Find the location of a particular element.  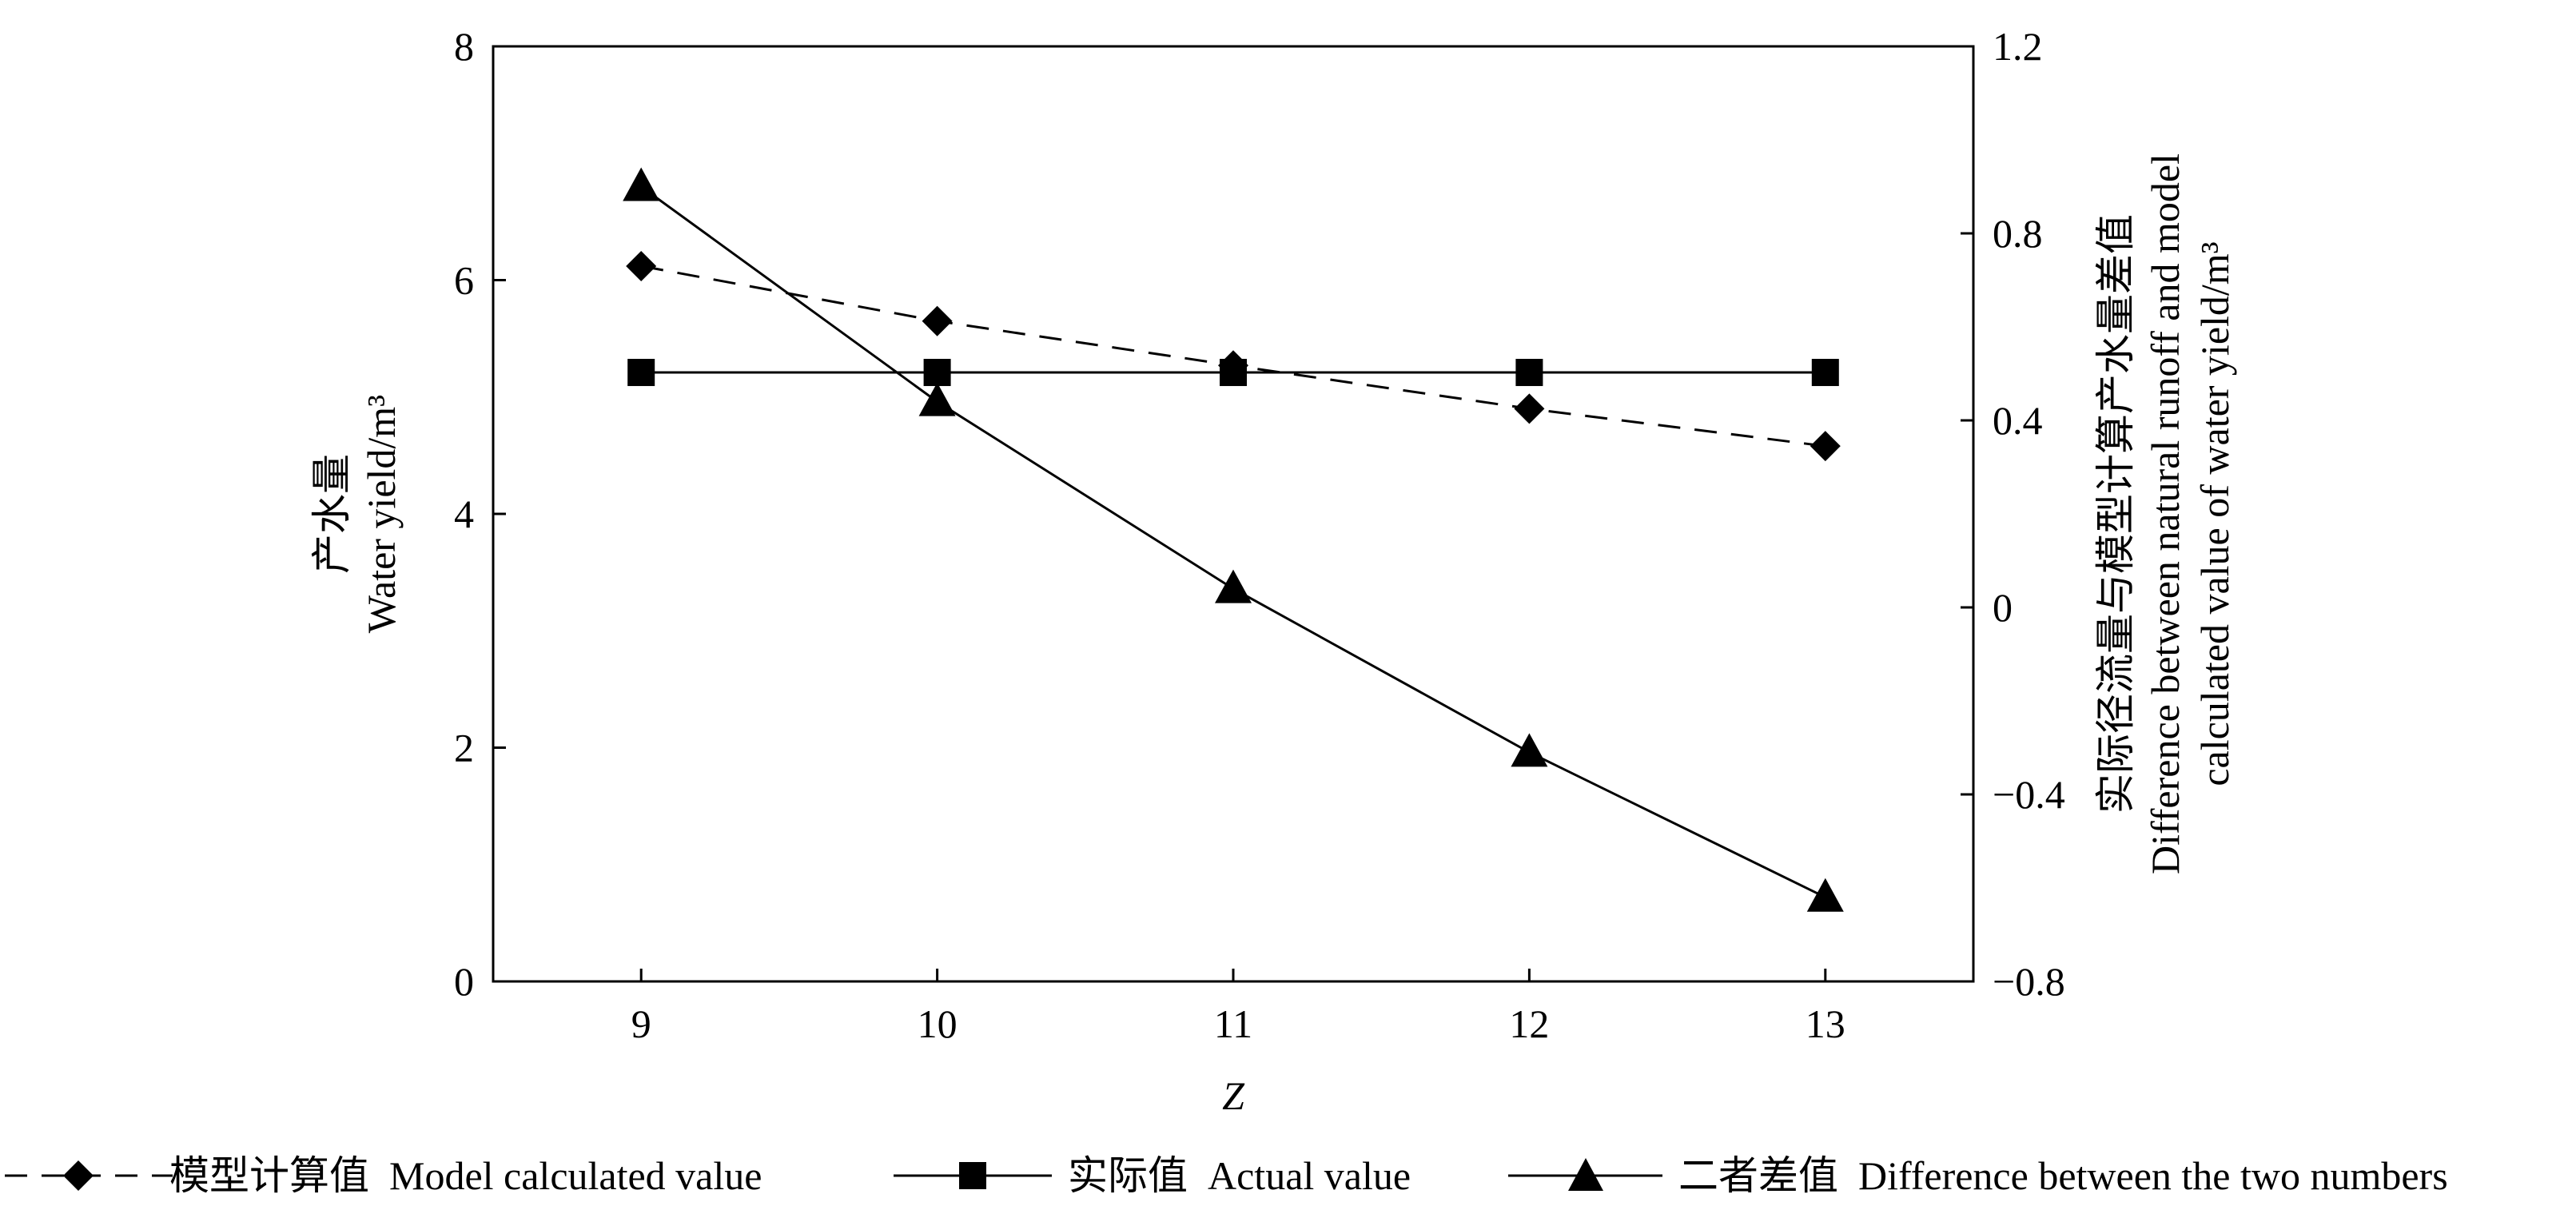

right-tick-label: −0.8 is located at coordinates (2029, 981).